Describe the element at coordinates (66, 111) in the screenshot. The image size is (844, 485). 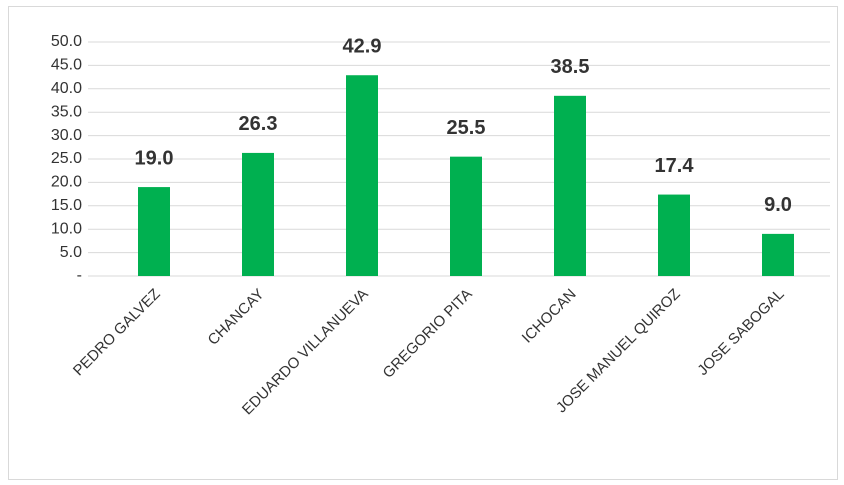
I see `y-tick-label: 35.0` at that location.